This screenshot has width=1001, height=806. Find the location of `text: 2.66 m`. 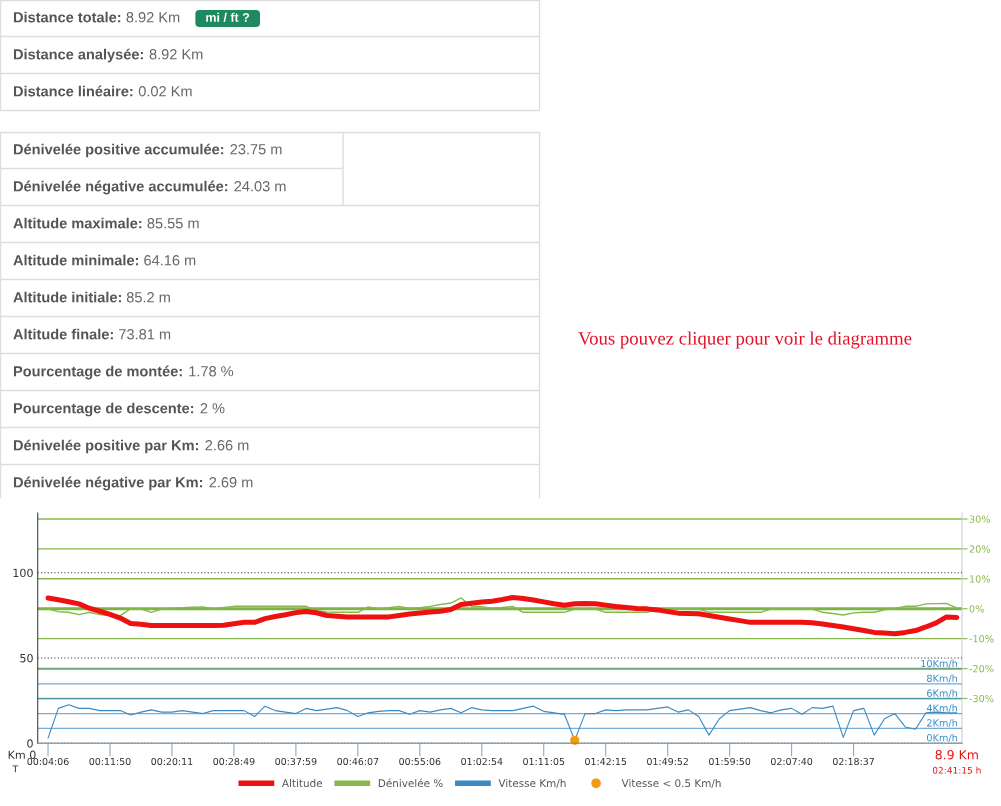

text: 2.66 m is located at coordinates (227, 445).